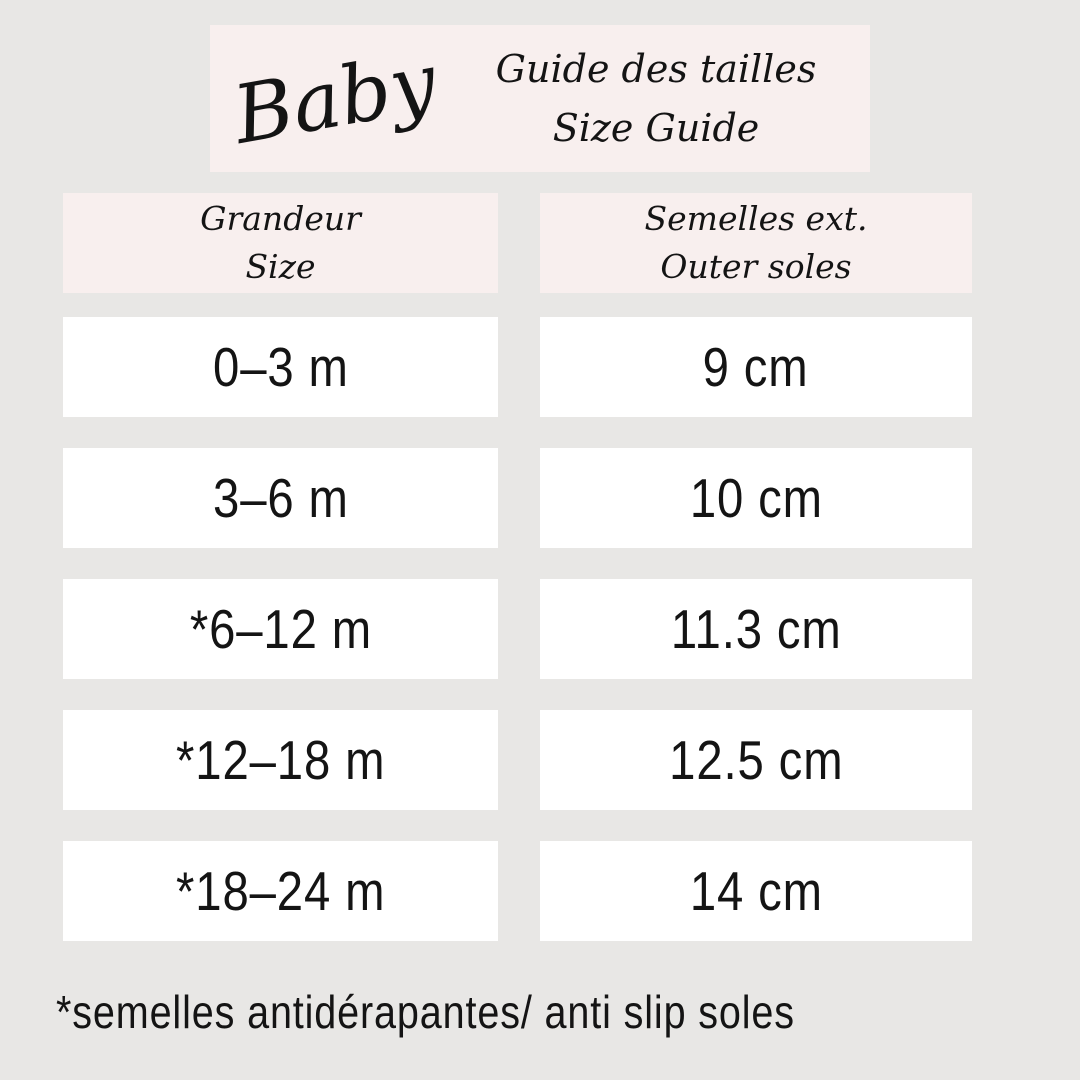 The width and height of the screenshot is (1080, 1080). I want to click on size-cell: 0–3 m, so click(280, 367).